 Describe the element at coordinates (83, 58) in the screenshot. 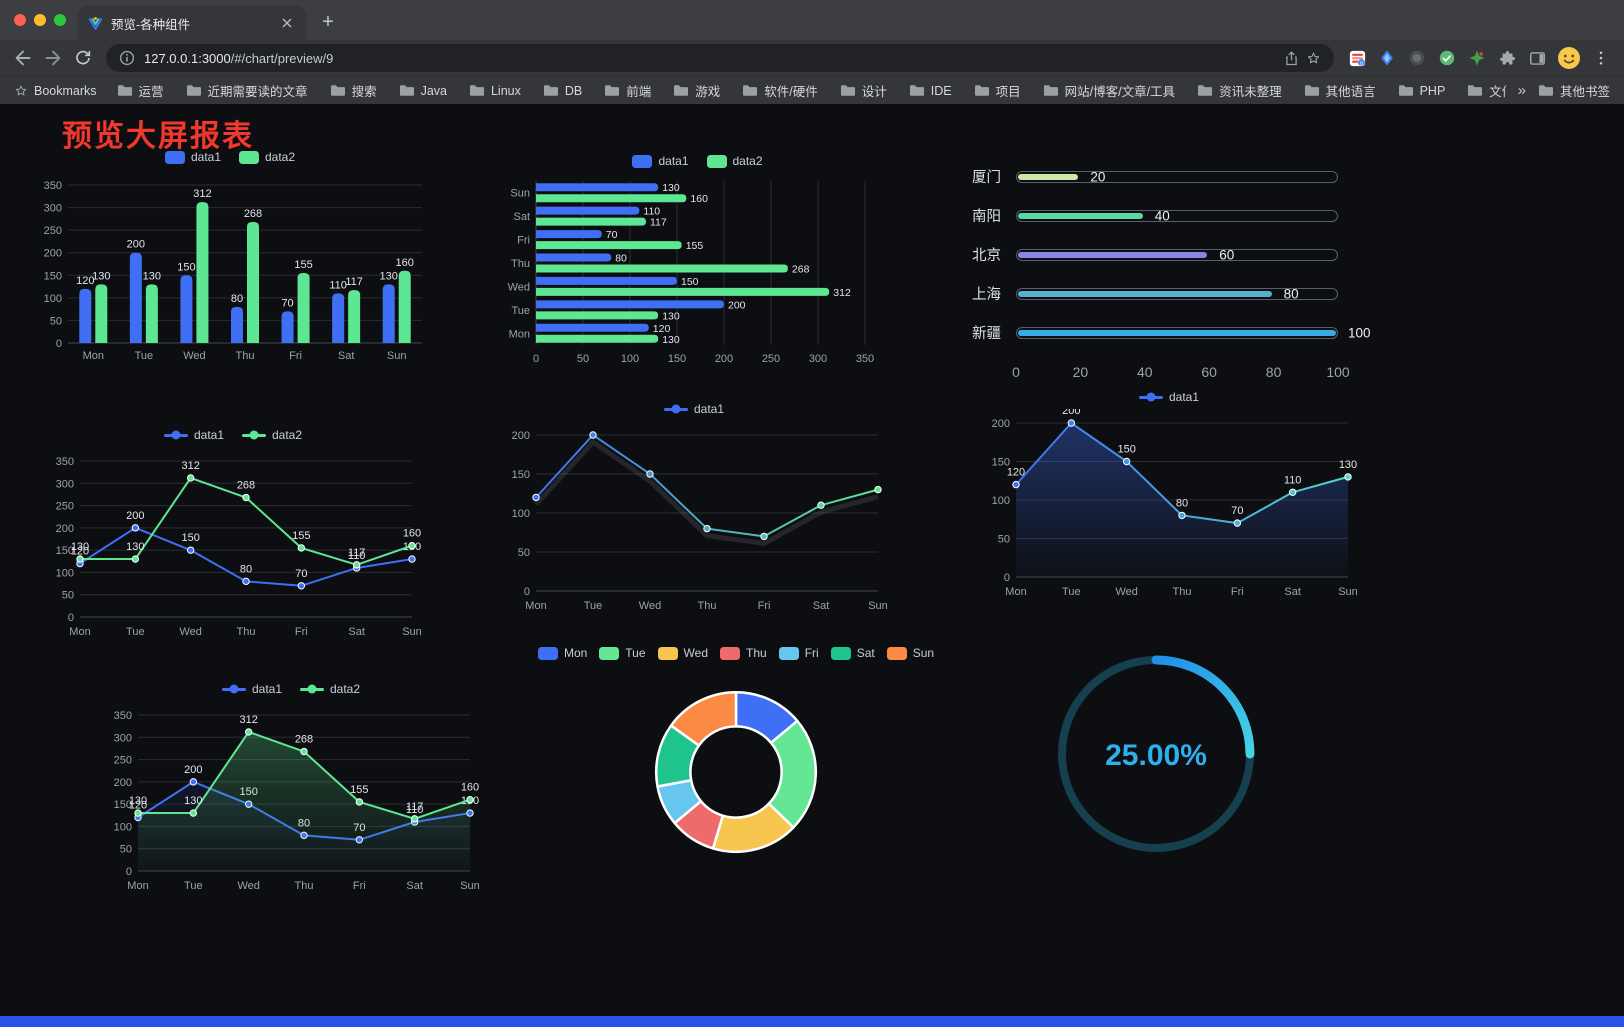

I see `reload-button` at that location.